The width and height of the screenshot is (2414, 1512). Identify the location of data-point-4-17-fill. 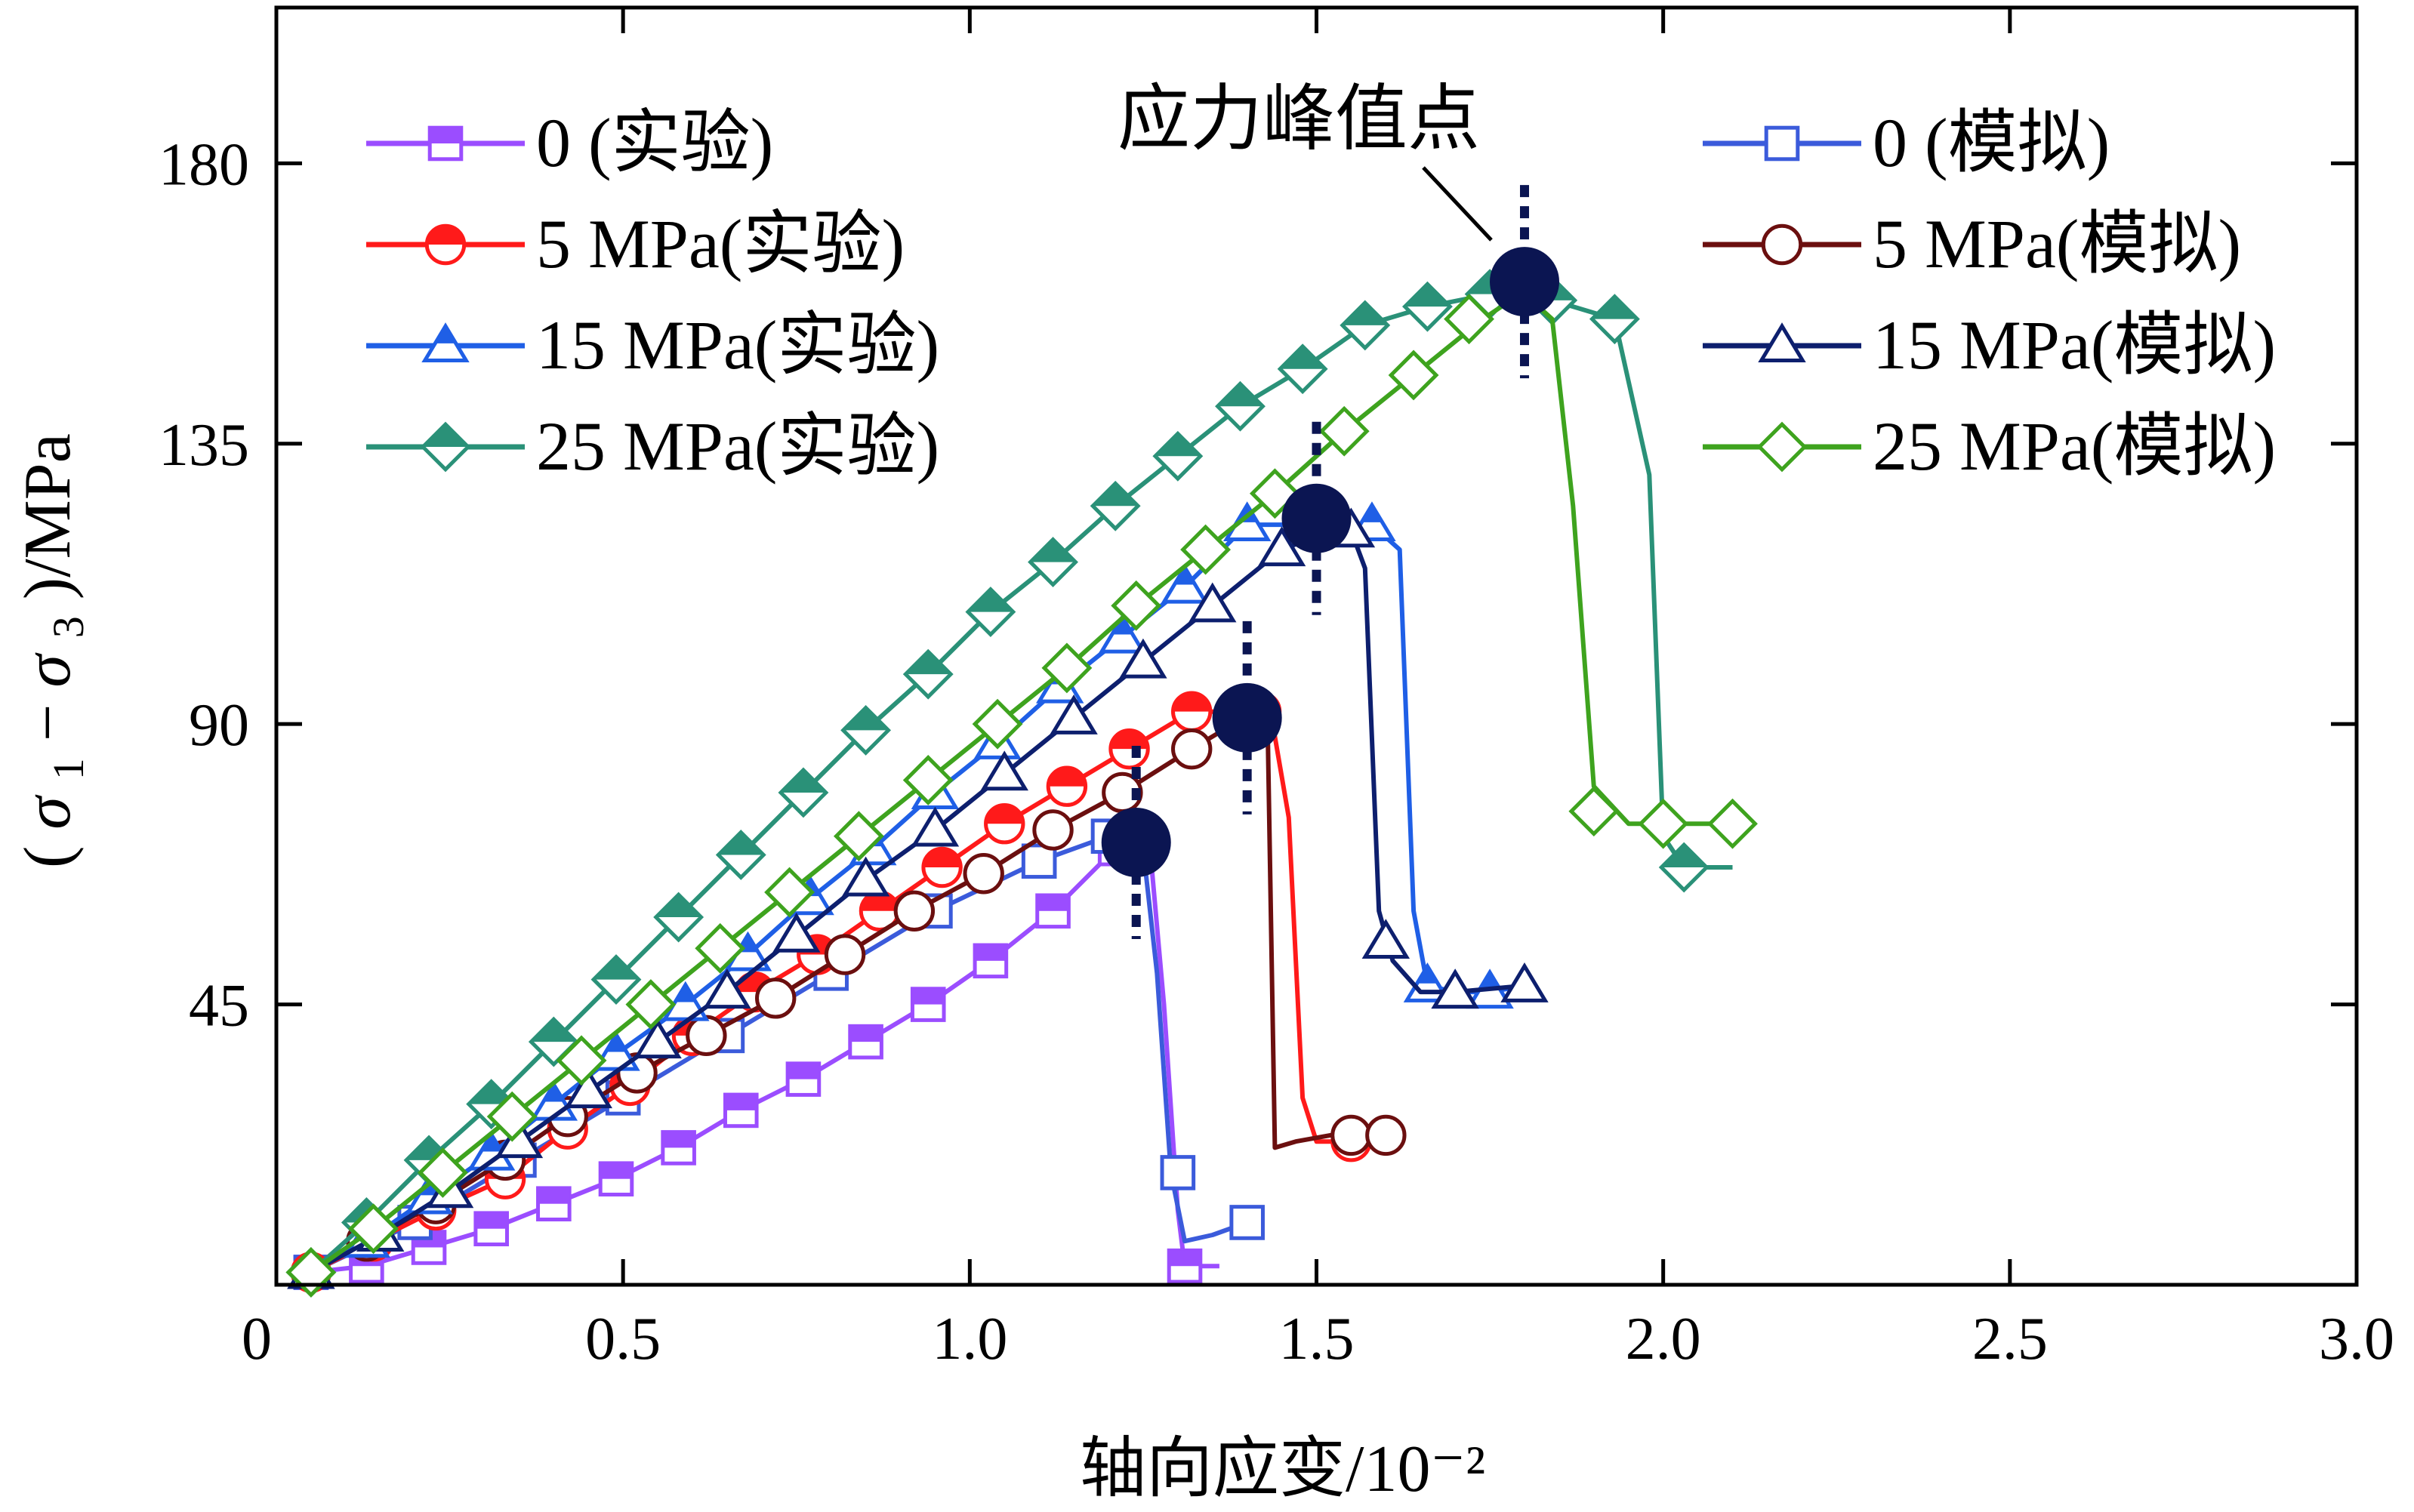
(1372, 513).